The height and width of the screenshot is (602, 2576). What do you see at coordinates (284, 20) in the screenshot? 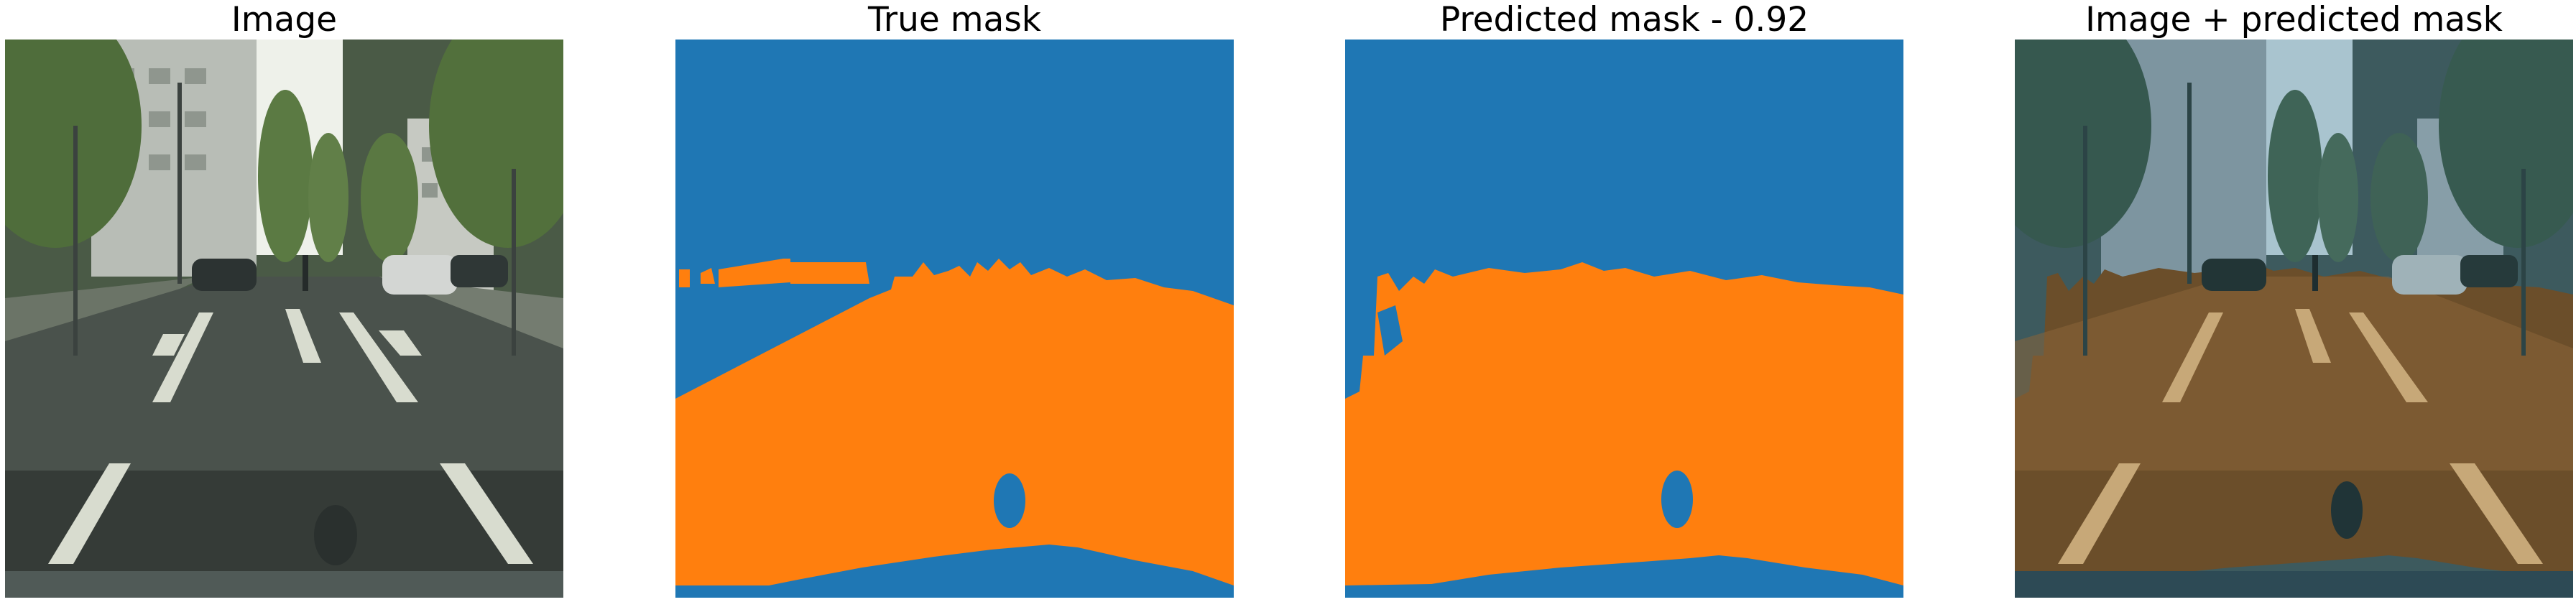
I see `panel-title-image: Image` at bounding box center [284, 20].